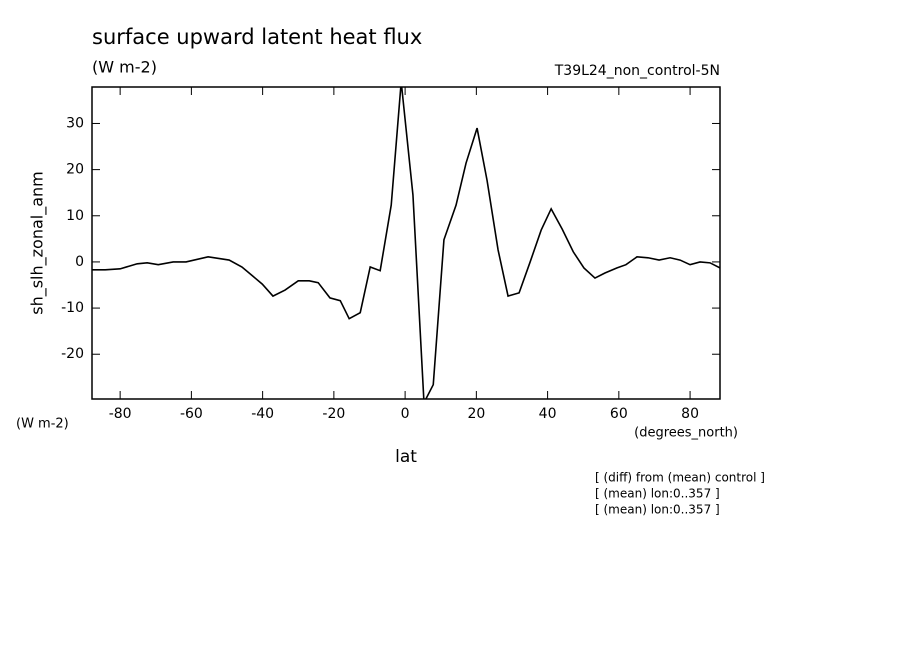 The height and width of the screenshot is (654, 904). Describe the element at coordinates (257, 37) in the screenshot. I see `chart-title: surface upward latent heat flux` at that location.